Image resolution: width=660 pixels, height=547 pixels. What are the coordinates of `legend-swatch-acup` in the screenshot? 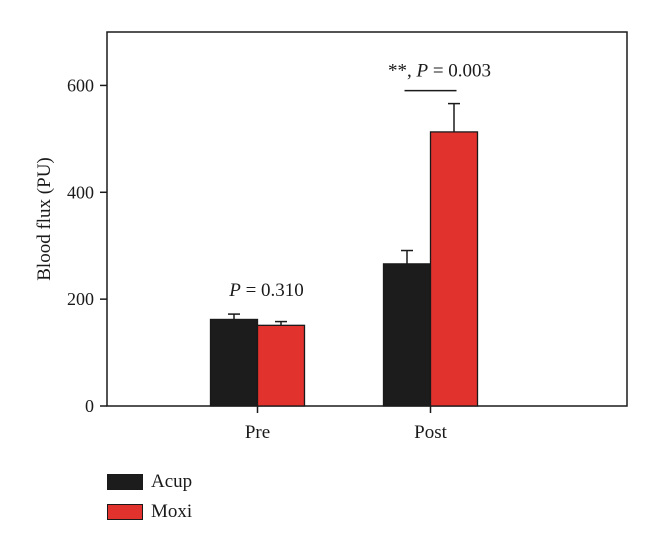 It's located at (125, 482).